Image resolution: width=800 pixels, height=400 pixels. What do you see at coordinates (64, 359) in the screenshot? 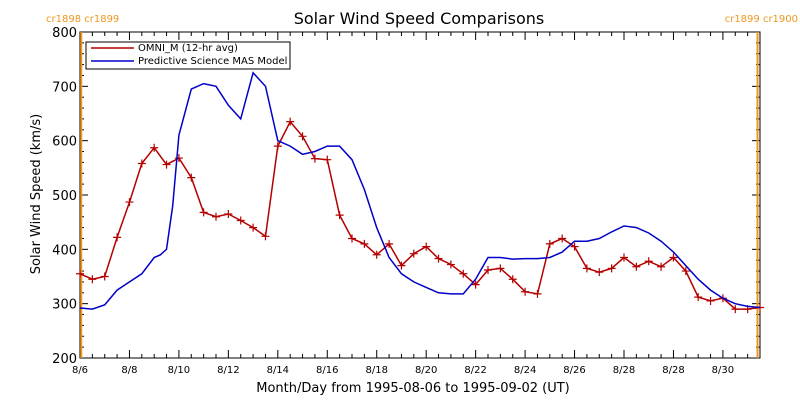
I see `y-tick-label: 200` at bounding box center [64, 359].